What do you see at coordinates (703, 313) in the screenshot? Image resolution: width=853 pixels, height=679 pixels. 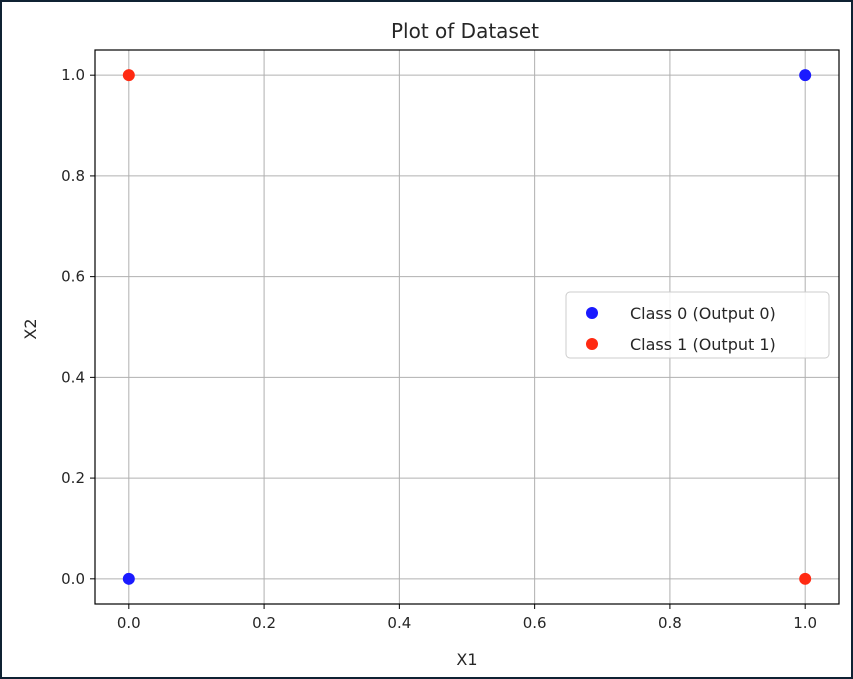 I see `legend-label-class-0: Class 0 (Output 0)` at bounding box center [703, 313].